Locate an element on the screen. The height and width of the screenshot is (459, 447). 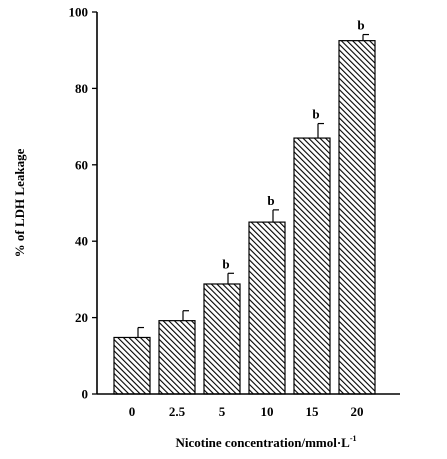
x-tick-label: 5 is located at coordinates (222, 411).